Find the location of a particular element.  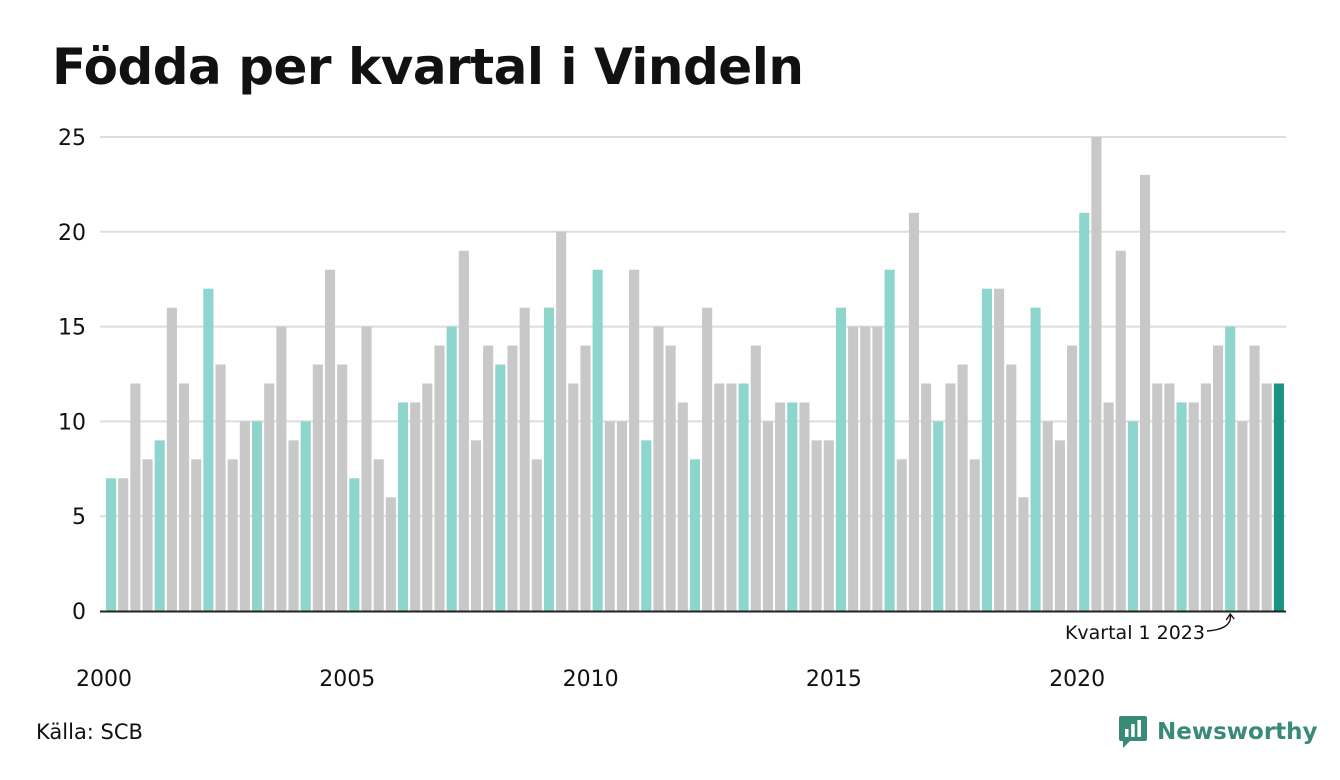

x-tick-label: 2000 is located at coordinates (104, 679).